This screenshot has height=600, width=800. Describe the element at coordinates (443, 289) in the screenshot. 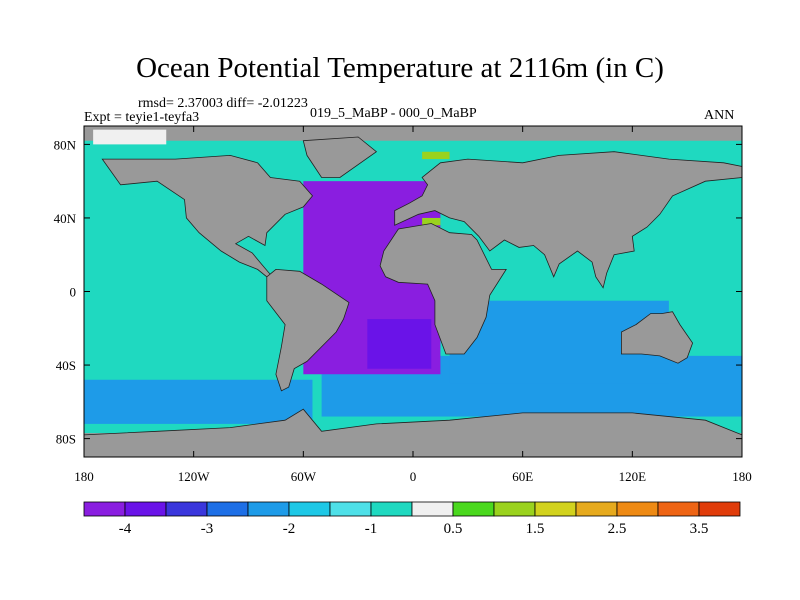

I see `africa-landmass` at that location.